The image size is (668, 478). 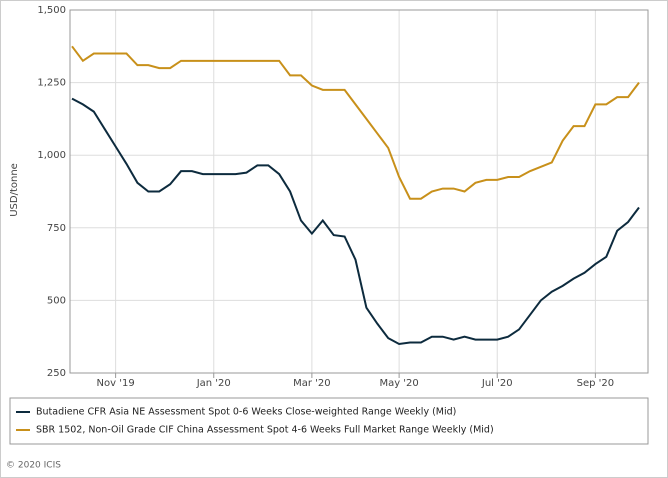 What do you see at coordinates (398, 383) in the screenshot?
I see `x-tick-label: May '20` at bounding box center [398, 383].